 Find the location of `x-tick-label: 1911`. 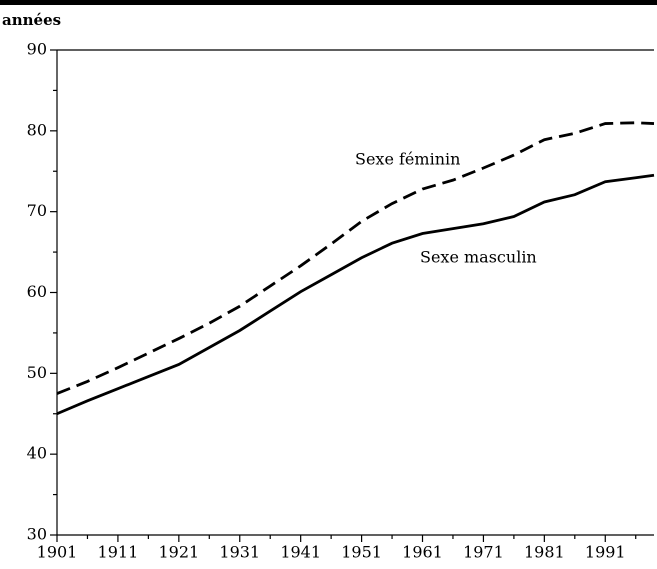

x-tick-label: 1911 is located at coordinates (118, 552).